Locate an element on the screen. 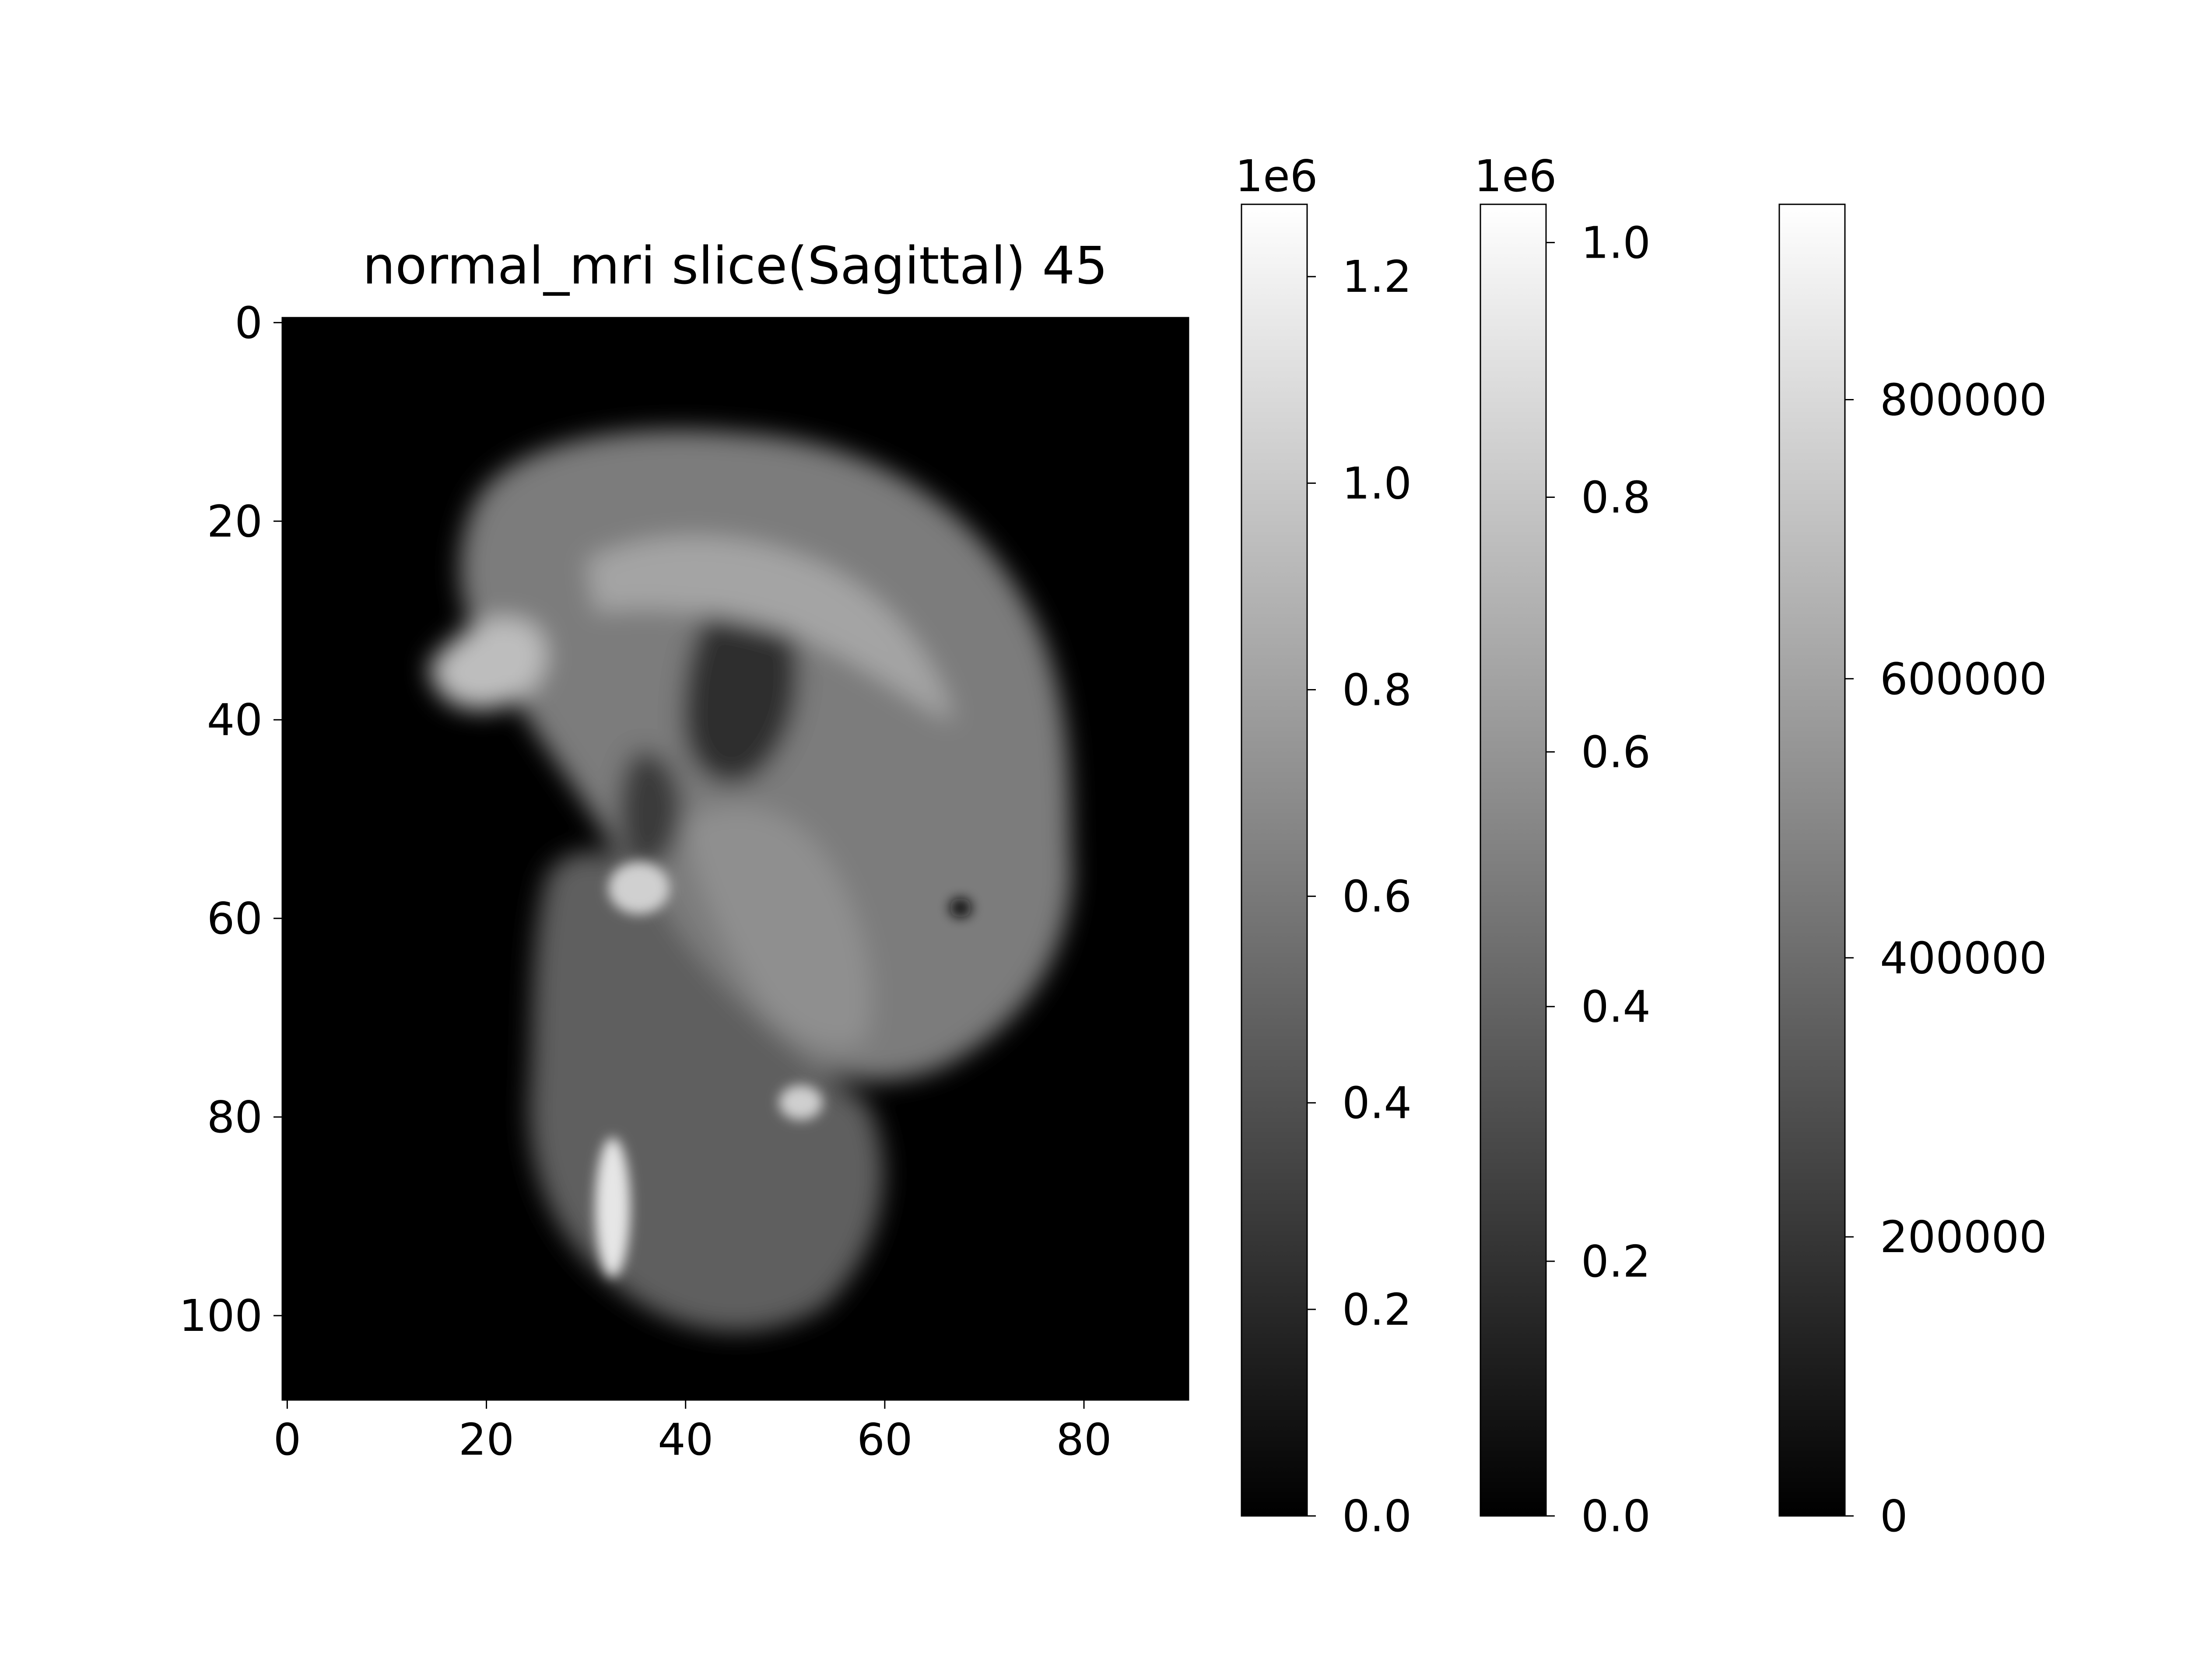  y-tick-label: 20 is located at coordinates (235, 521).